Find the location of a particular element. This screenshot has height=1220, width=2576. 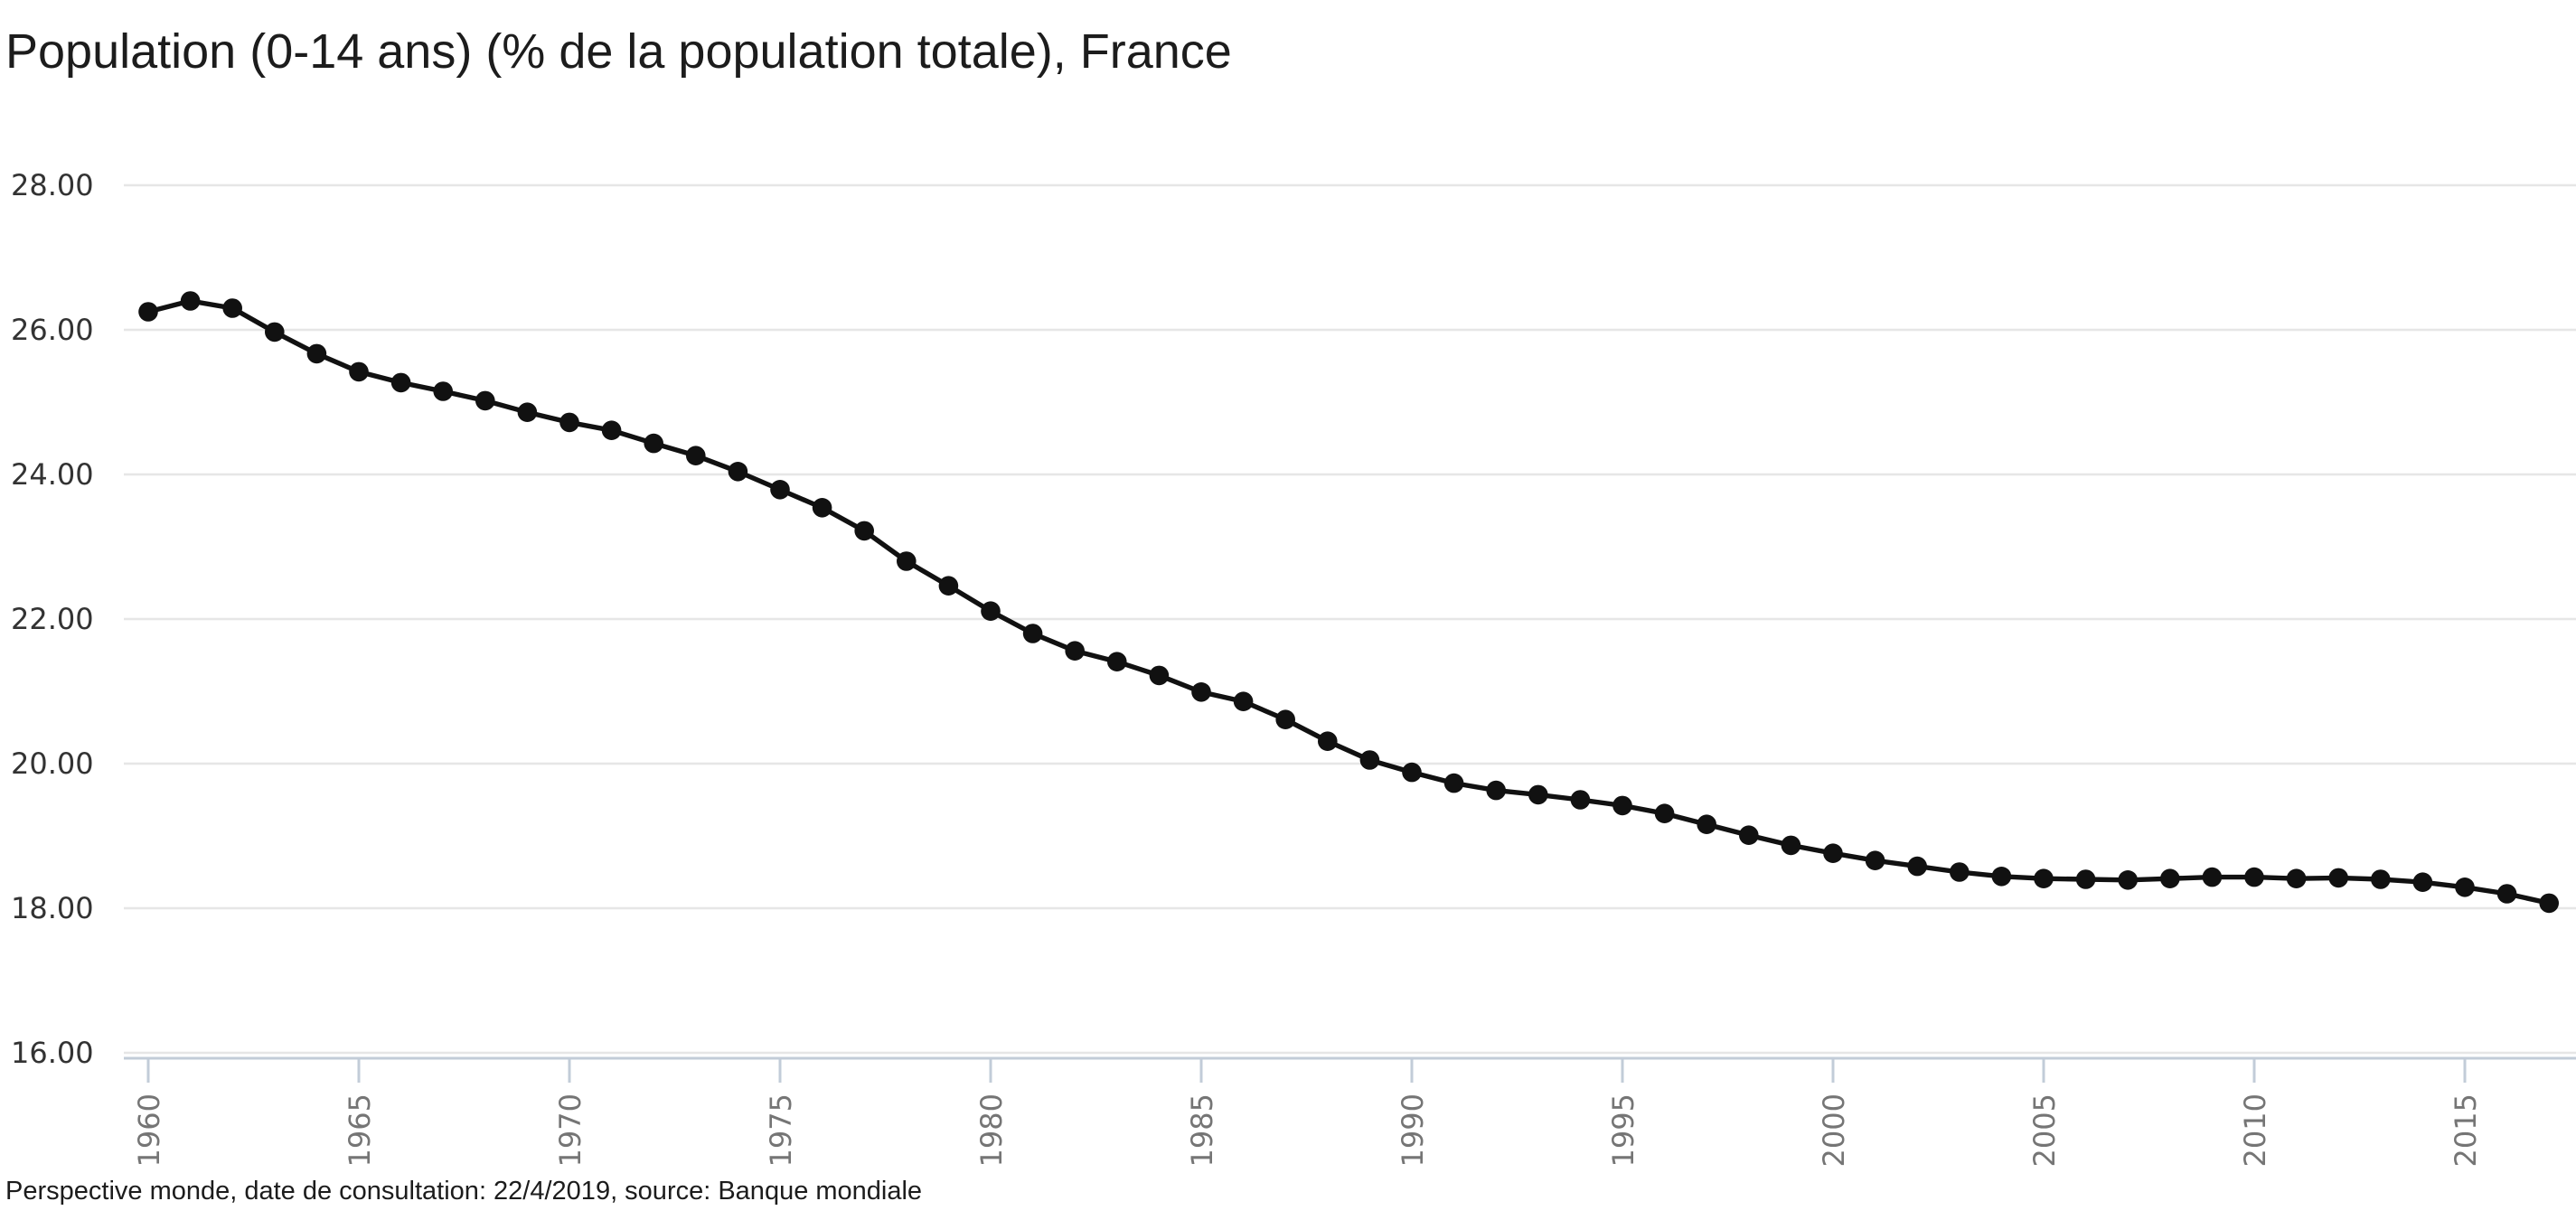

y-axis-tick-label: 22.00 is located at coordinates (53, 619).